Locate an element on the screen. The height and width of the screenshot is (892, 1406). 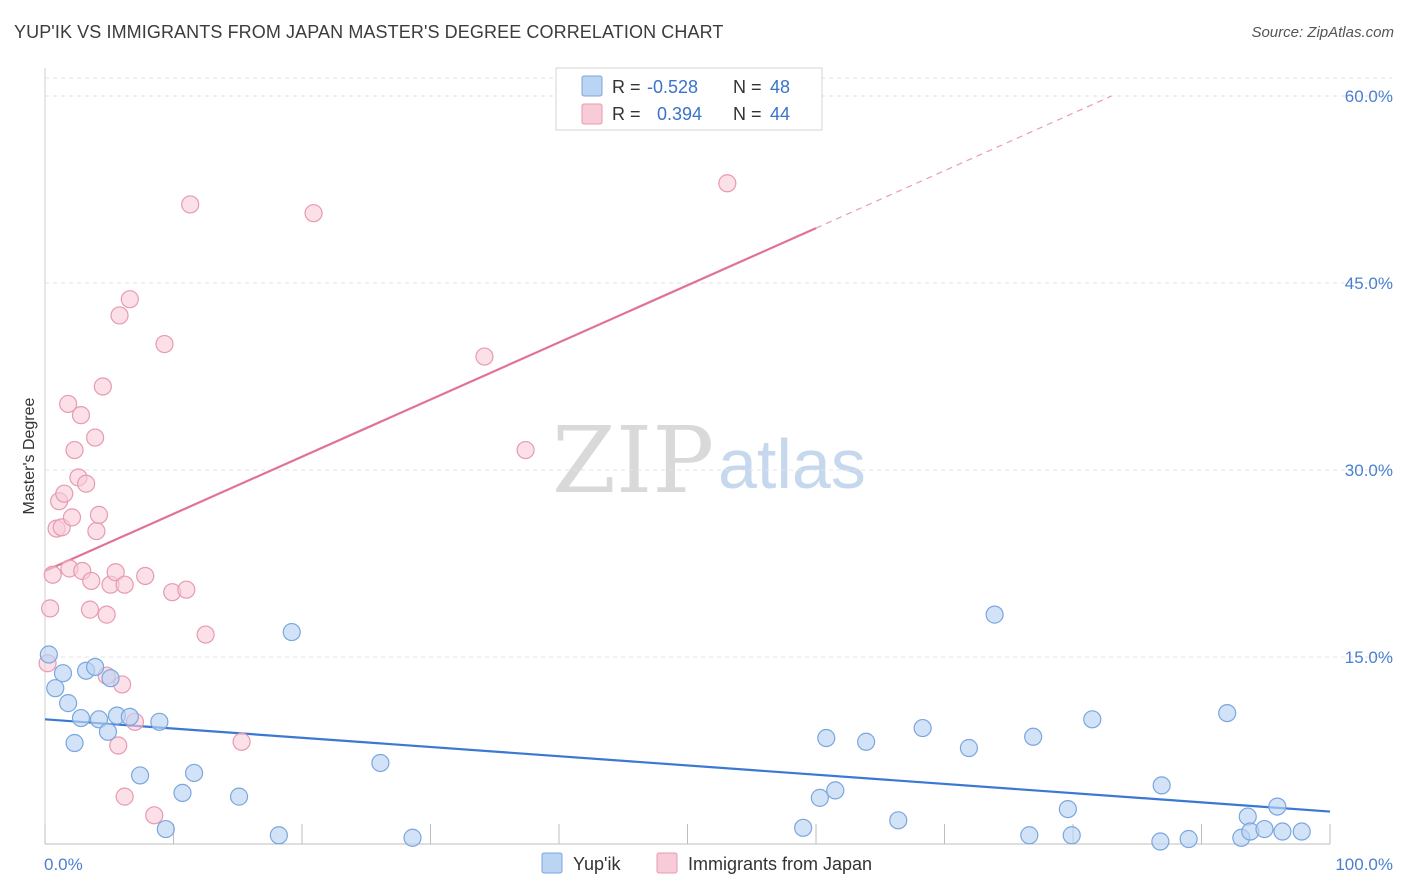
legend-r-label-2: R = is located at coordinates (626, 114).